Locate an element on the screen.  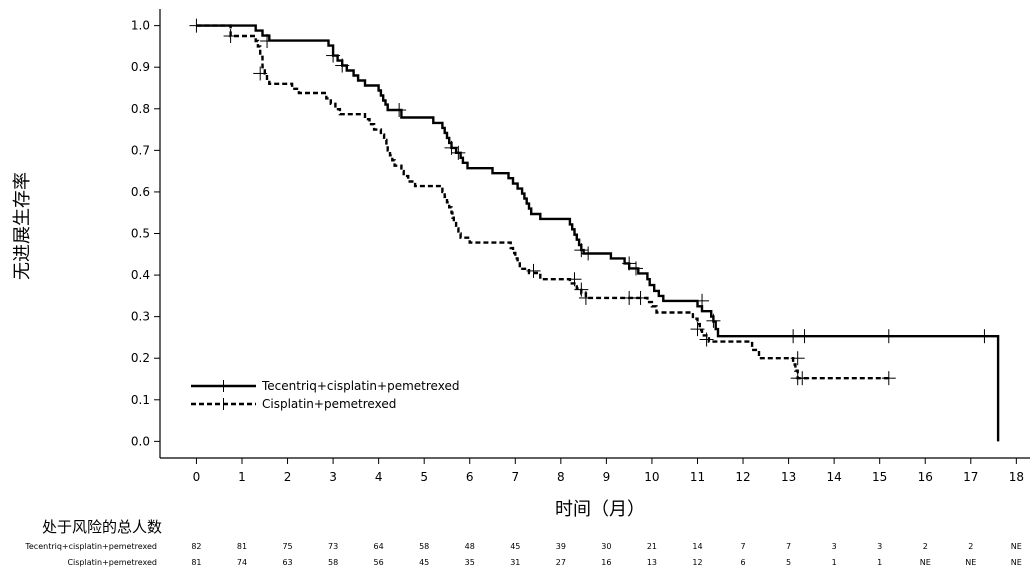
y-tick-label: 1.0 is located at coordinates (140, 26).